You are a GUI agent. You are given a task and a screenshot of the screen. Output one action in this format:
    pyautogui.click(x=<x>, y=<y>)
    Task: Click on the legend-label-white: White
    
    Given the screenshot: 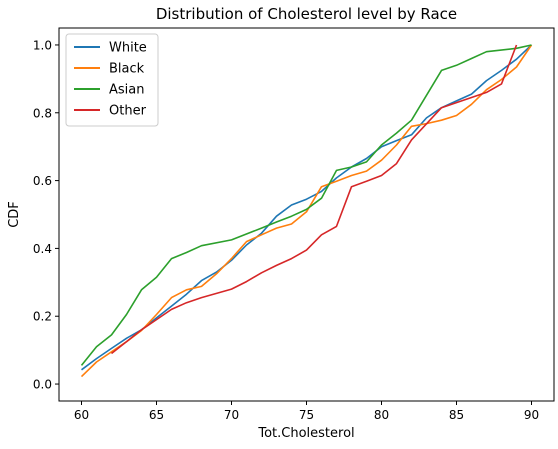 What is the action you would take?
    pyautogui.click(x=128, y=48)
    